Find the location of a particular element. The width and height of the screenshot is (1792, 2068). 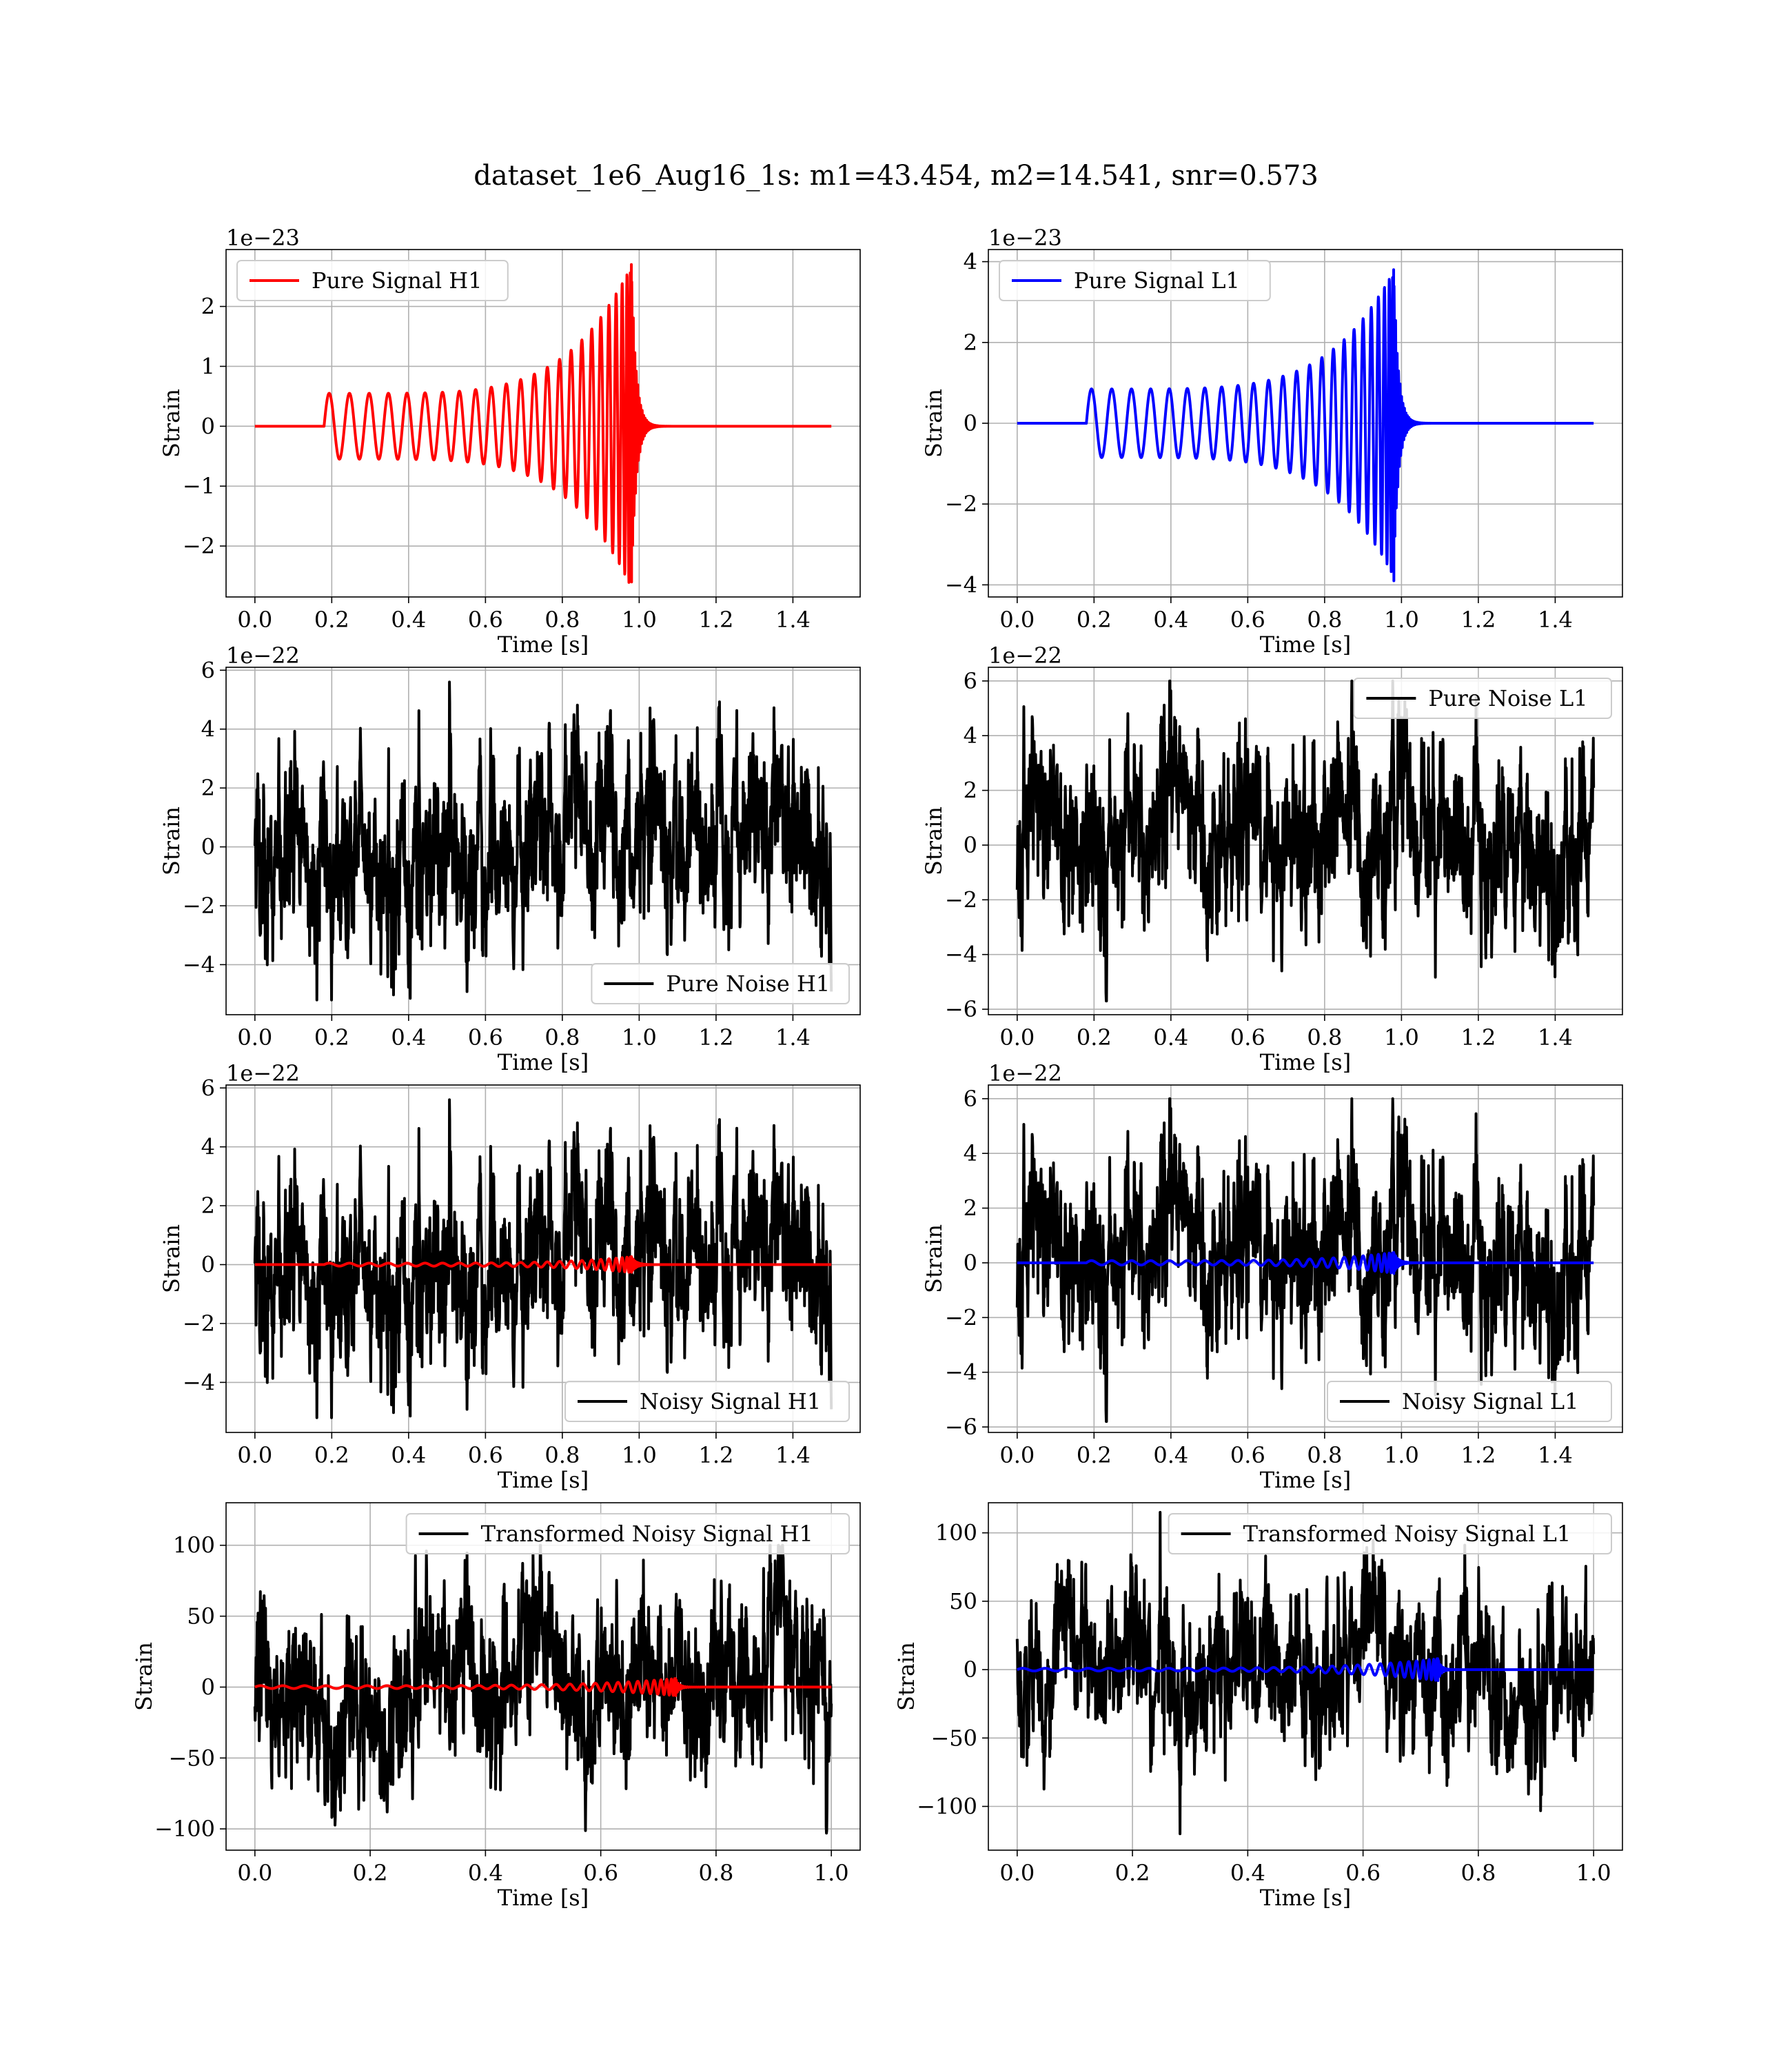

legend-label: Pure Noise L1 is located at coordinates (1507, 698).